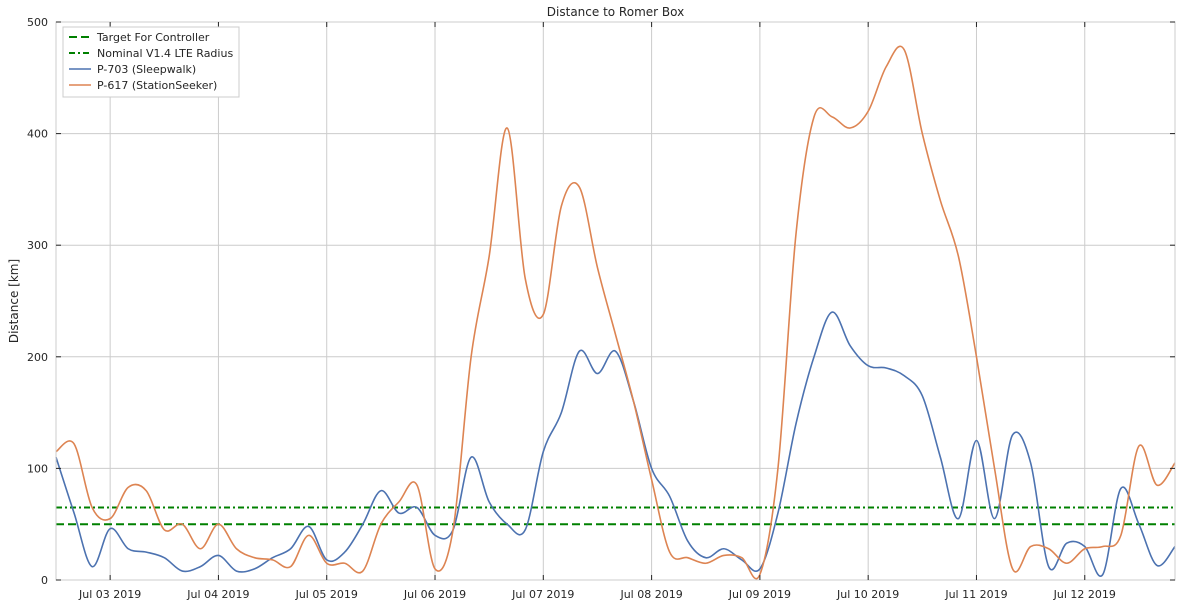 The image size is (1179, 607). I want to click on x-tick-label: Jul 11 2019, so click(975, 594).